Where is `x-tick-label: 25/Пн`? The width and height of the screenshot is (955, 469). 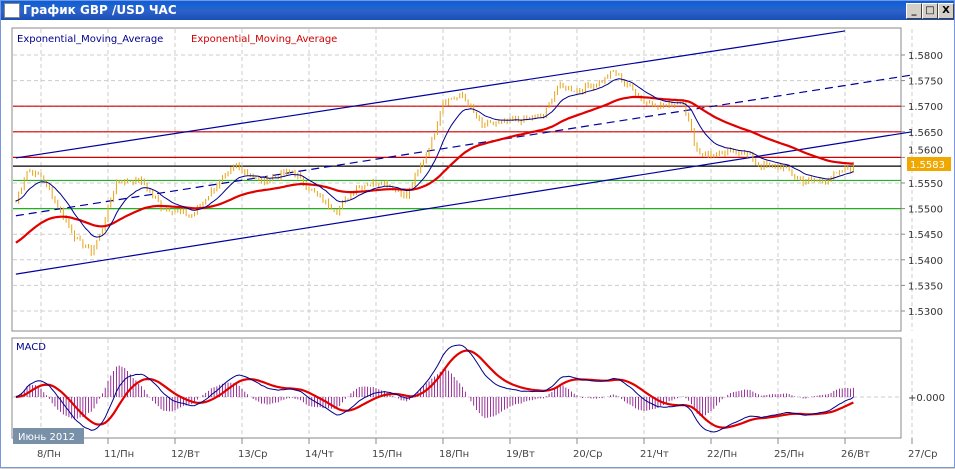
x-tick-label: 25/Пн is located at coordinates (789, 454).